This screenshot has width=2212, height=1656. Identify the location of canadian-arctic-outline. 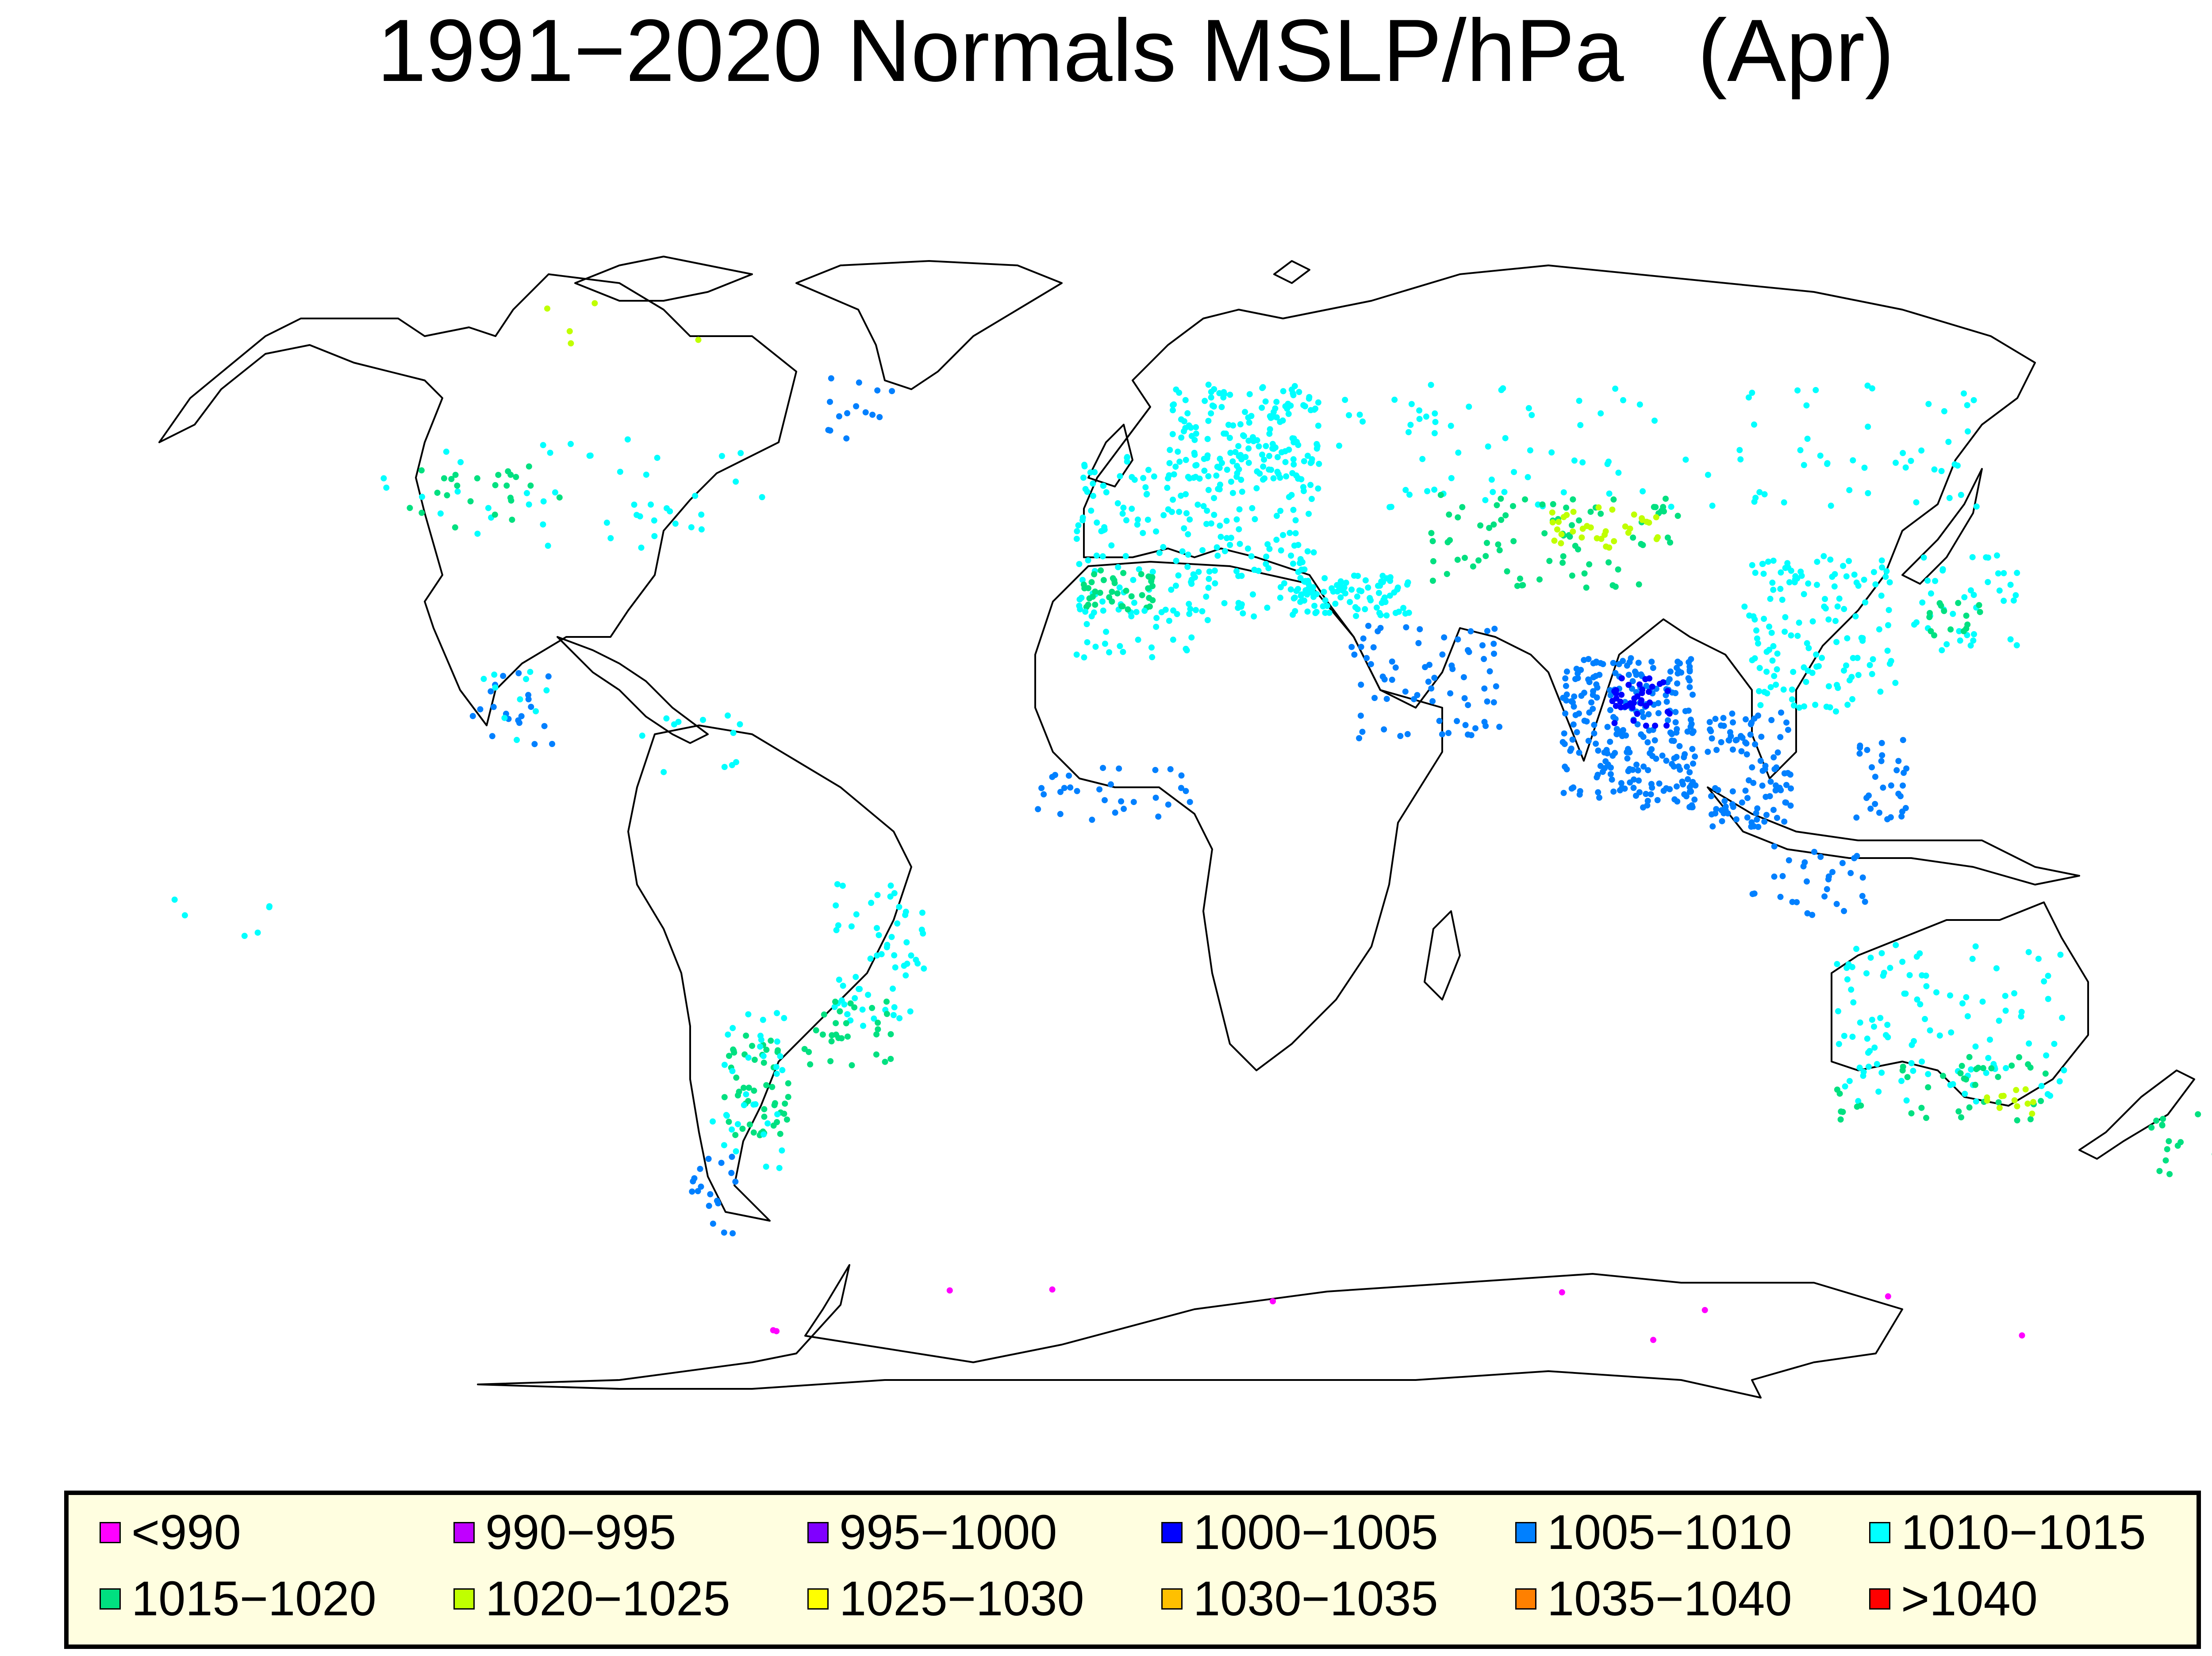
(664, 279).